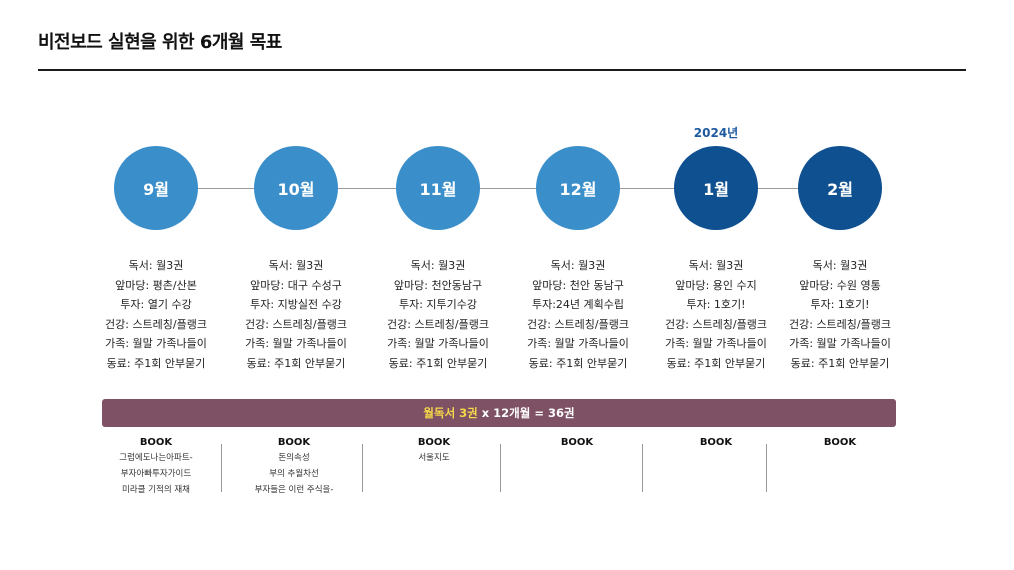  What do you see at coordinates (294, 490) in the screenshot?
I see `book-title: 부자들은 이런 주식을-` at bounding box center [294, 490].